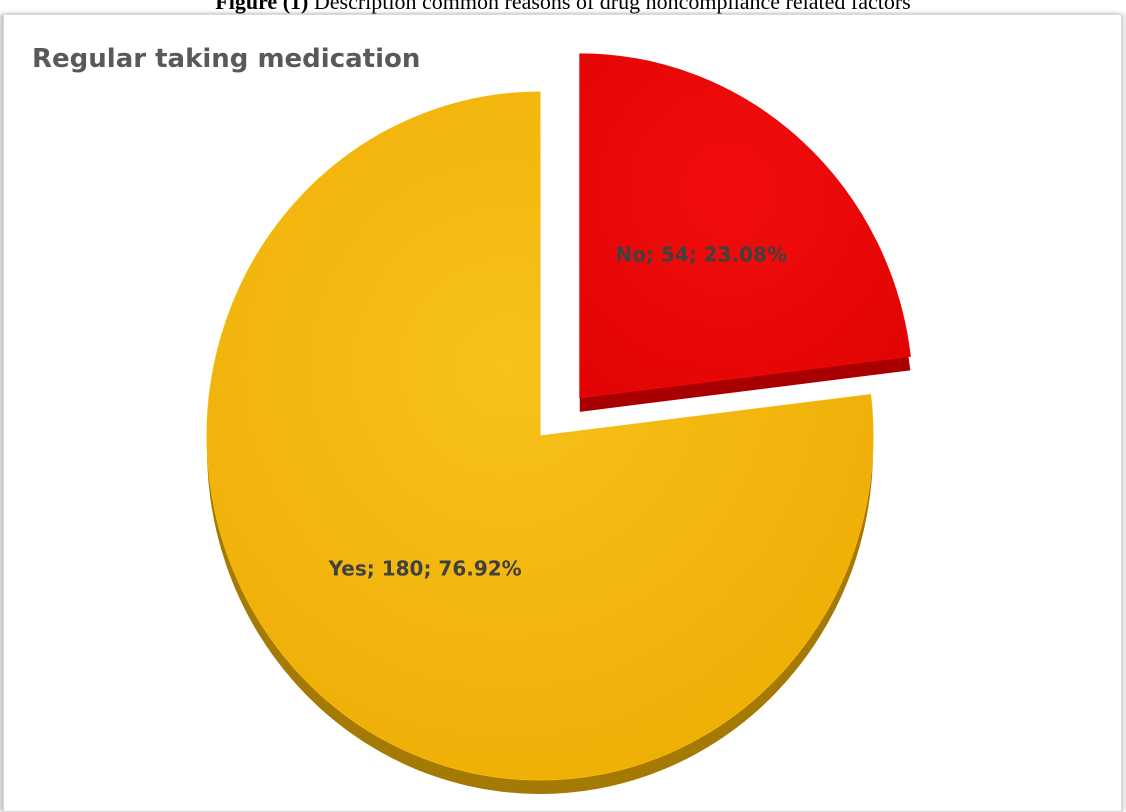  What do you see at coordinates (701, 255) in the screenshot?
I see `data-label-no: No; 54; 23.08%` at bounding box center [701, 255].